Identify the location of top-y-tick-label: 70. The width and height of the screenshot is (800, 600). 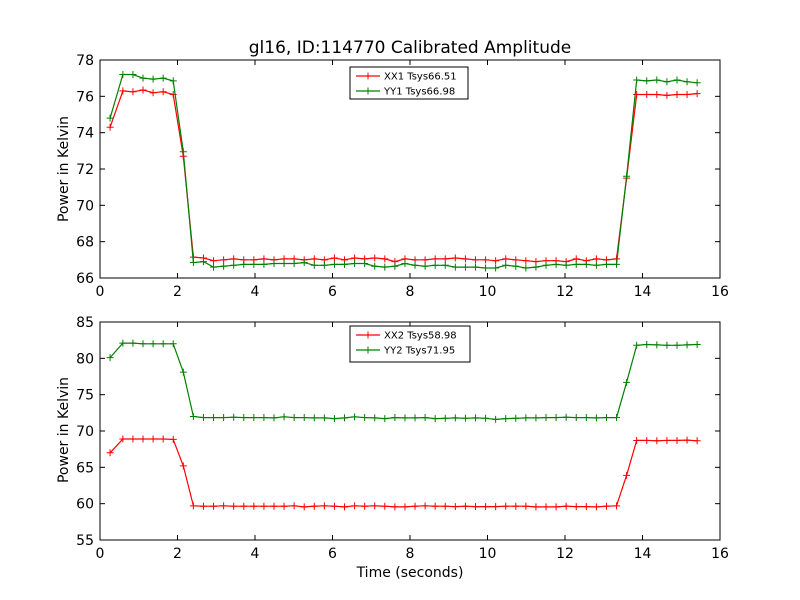
(85, 206).